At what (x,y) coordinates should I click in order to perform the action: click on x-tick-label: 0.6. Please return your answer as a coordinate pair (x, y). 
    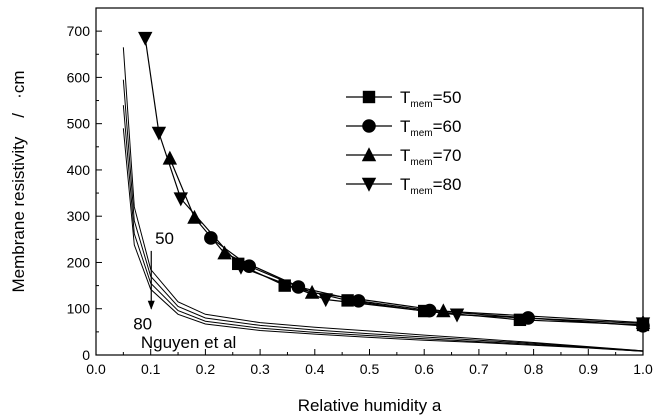
    Looking at the image, I should click on (424, 369).